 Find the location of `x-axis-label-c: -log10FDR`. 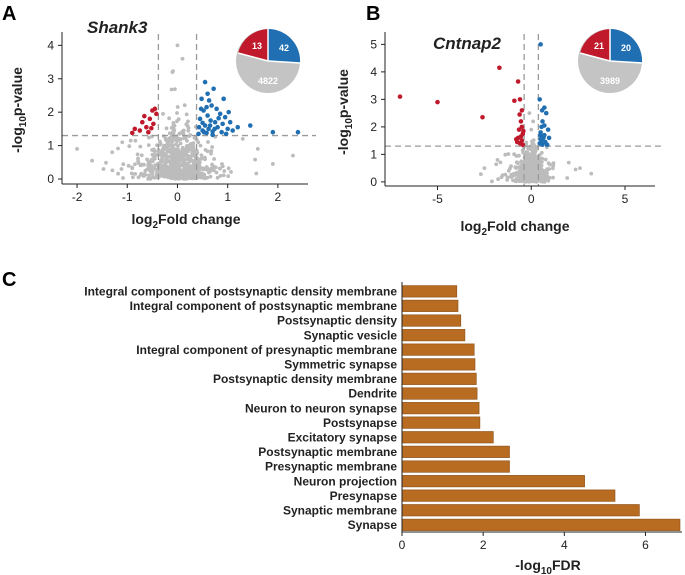

x-axis-label-c: -log10FDR is located at coordinates (548, 566).